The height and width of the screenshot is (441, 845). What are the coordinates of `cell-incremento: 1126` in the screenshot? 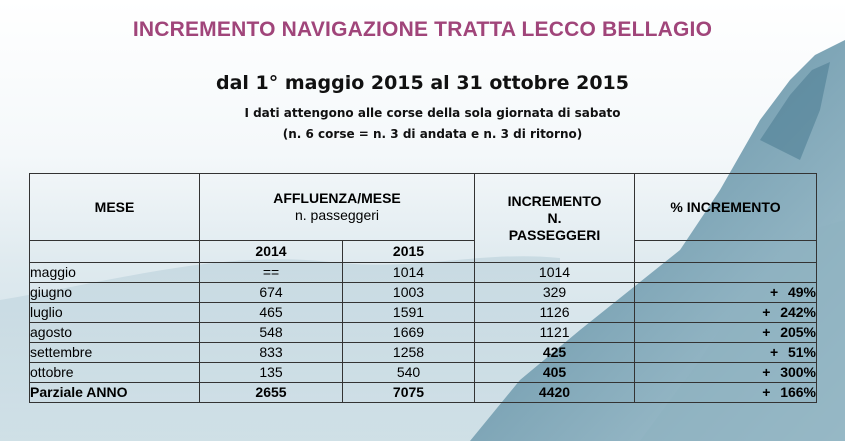 It's located at (554, 312).